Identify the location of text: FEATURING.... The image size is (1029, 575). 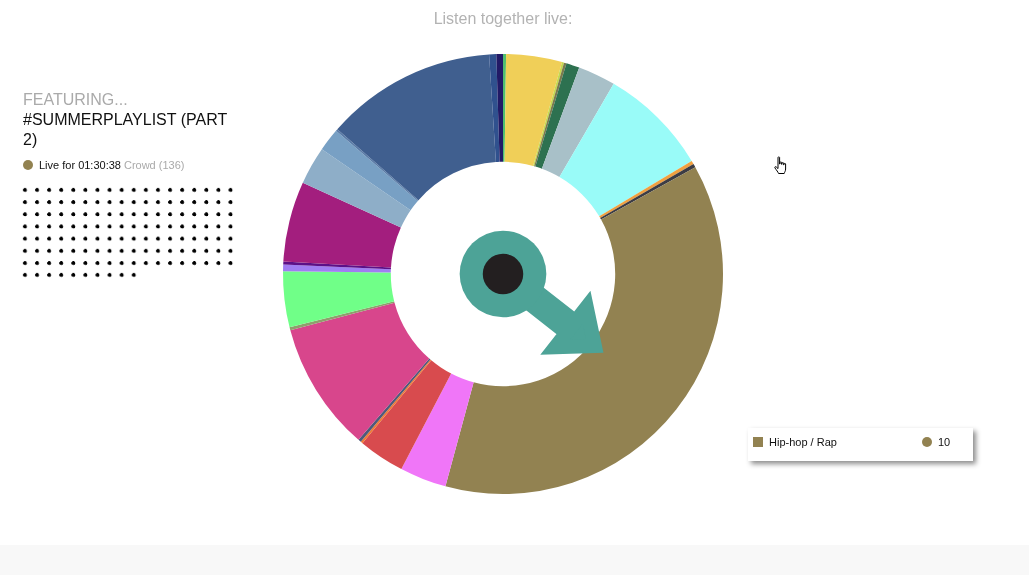
(76, 100).